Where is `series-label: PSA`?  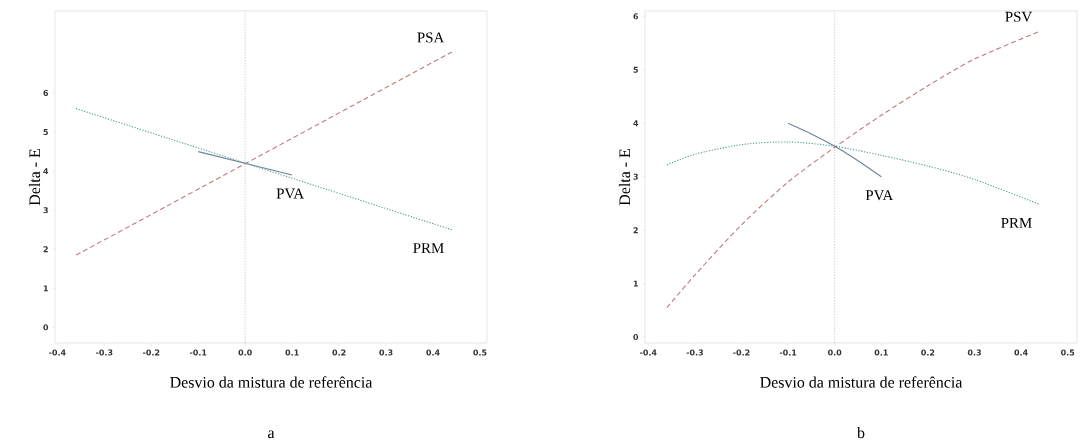
series-label: PSA is located at coordinates (431, 37).